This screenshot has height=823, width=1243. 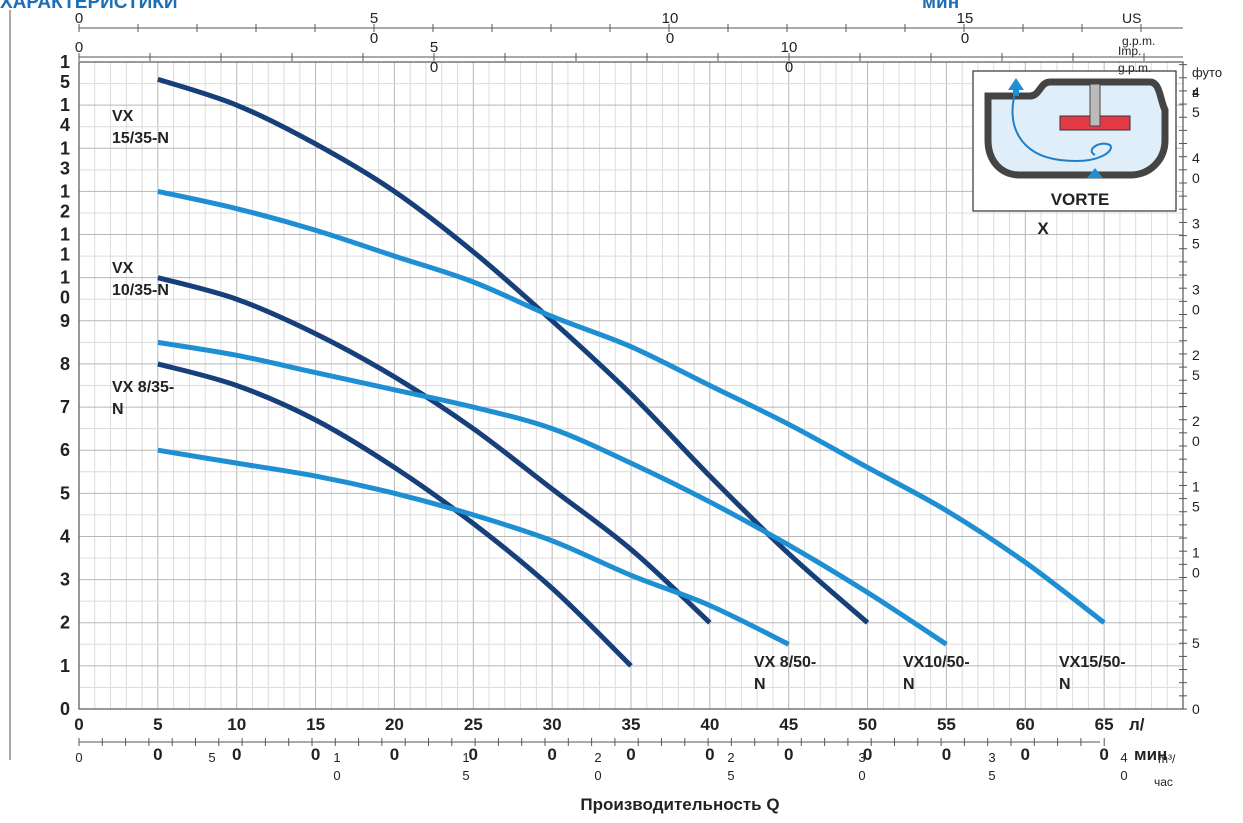 I want to click on us-gpm-unit: US, so click(x=1131, y=18).